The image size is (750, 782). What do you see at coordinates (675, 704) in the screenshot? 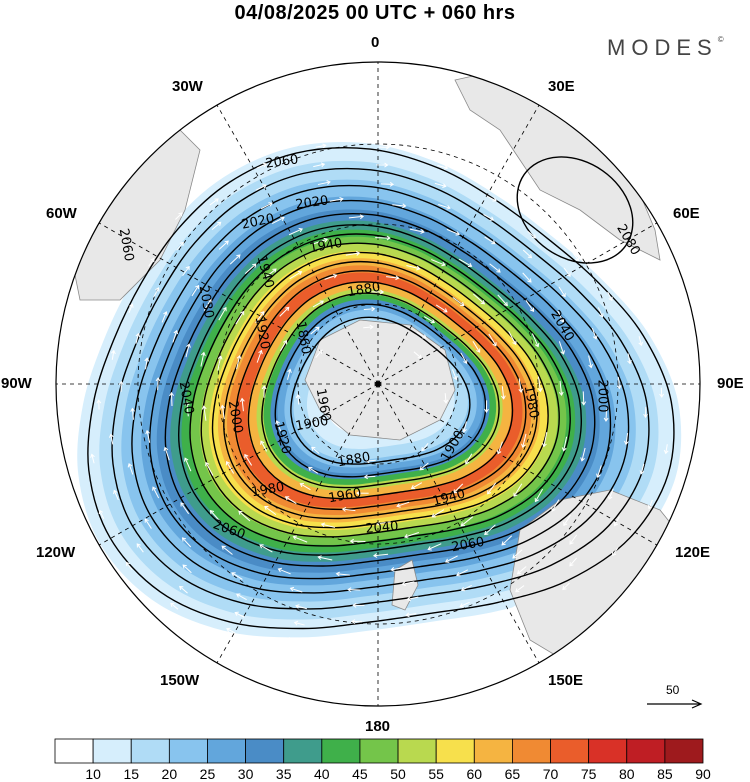
I see `reference-vector-arrow` at bounding box center [675, 704].